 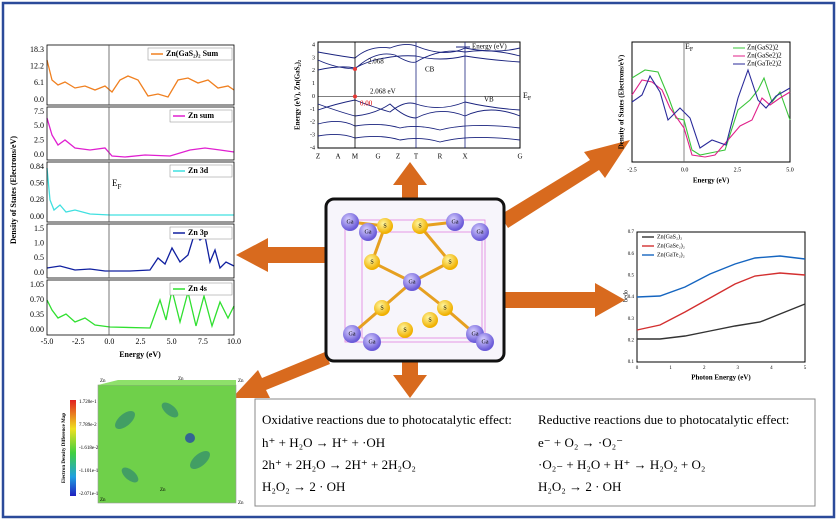 What do you see at coordinates (37, 199) in the screenshot?
I see `y-tick-label: 0.28` at bounding box center [37, 199].